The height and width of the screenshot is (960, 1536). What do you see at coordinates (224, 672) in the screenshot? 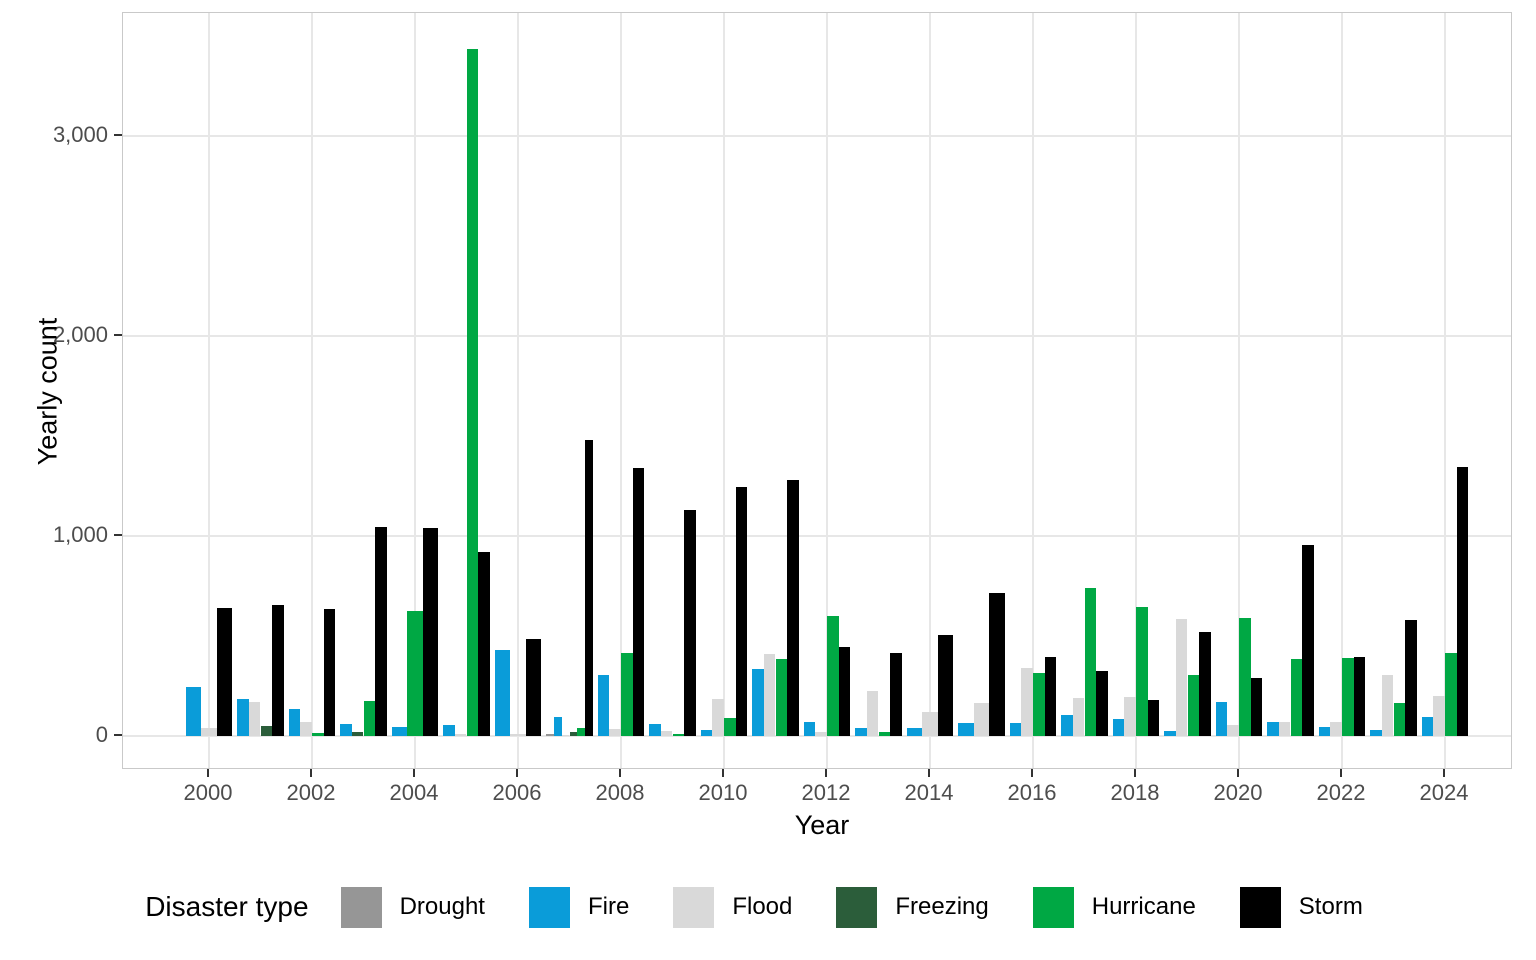
I see `bar-storm-2000` at bounding box center [224, 672].